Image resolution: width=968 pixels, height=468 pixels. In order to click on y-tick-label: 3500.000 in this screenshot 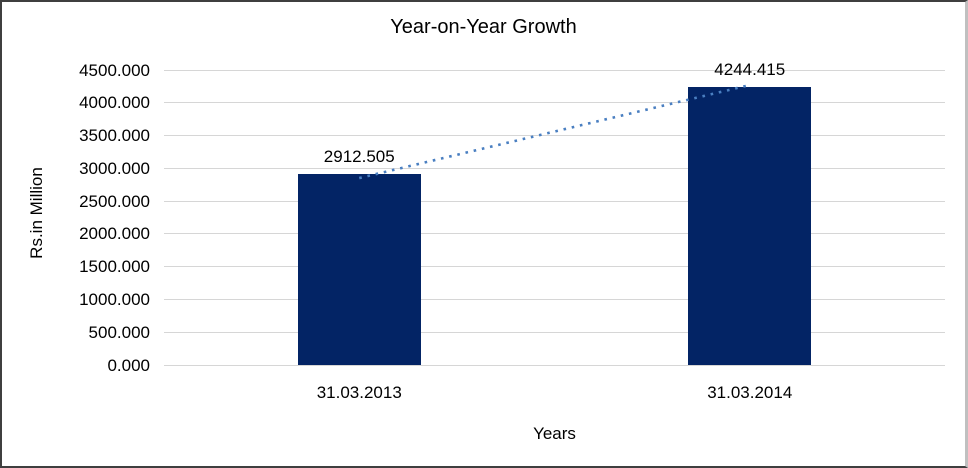, I will do `click(114, 136)`.